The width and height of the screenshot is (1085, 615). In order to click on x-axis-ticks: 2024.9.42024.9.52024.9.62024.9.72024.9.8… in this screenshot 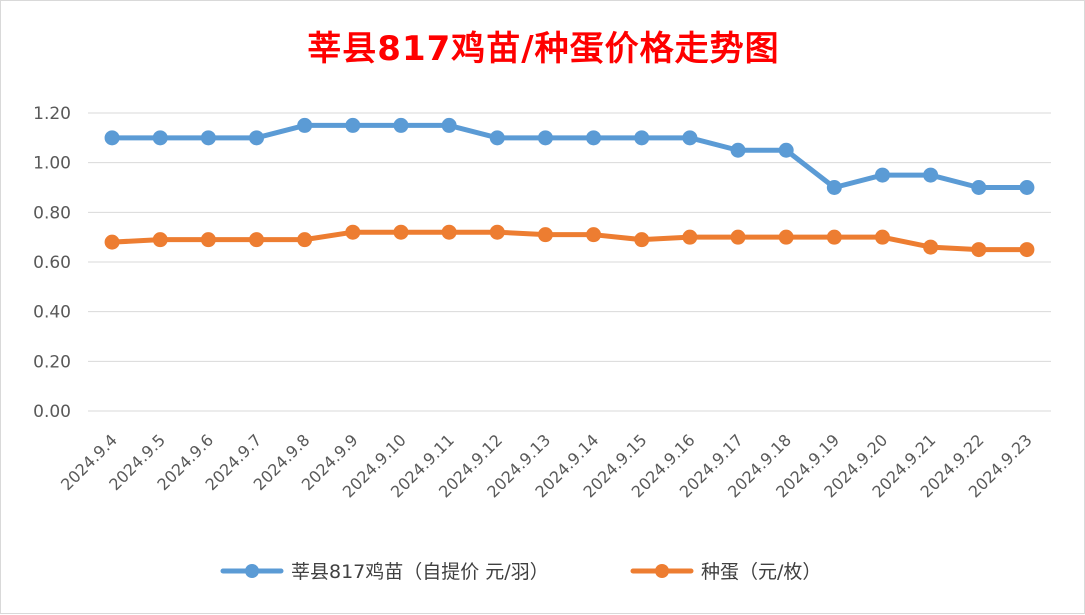, I will do `click(546, 465)`.